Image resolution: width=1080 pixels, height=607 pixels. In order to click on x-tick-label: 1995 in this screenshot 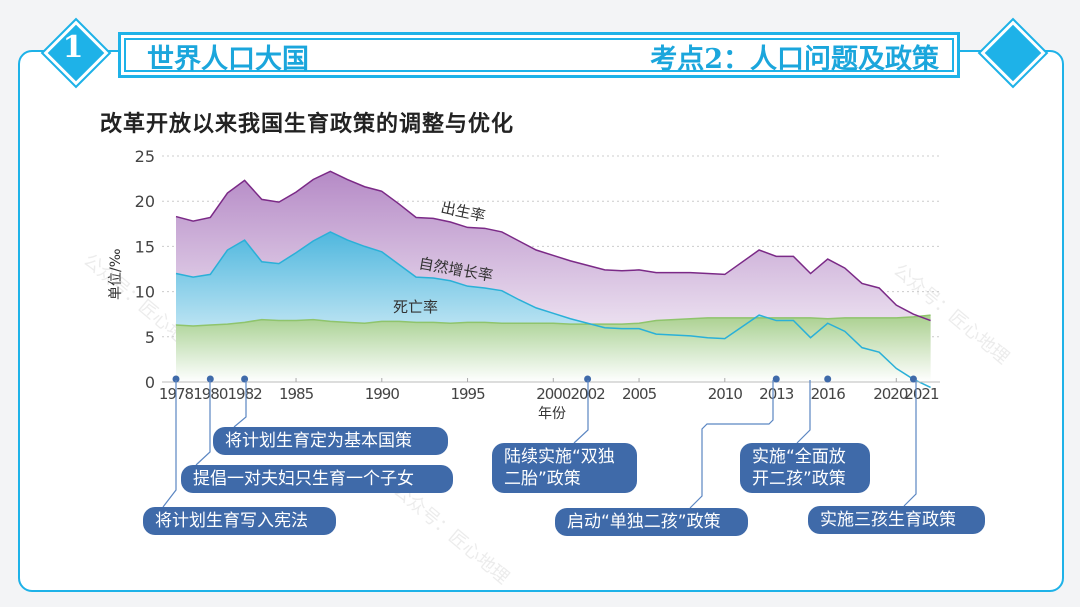, I will do `click(467, 394)`.